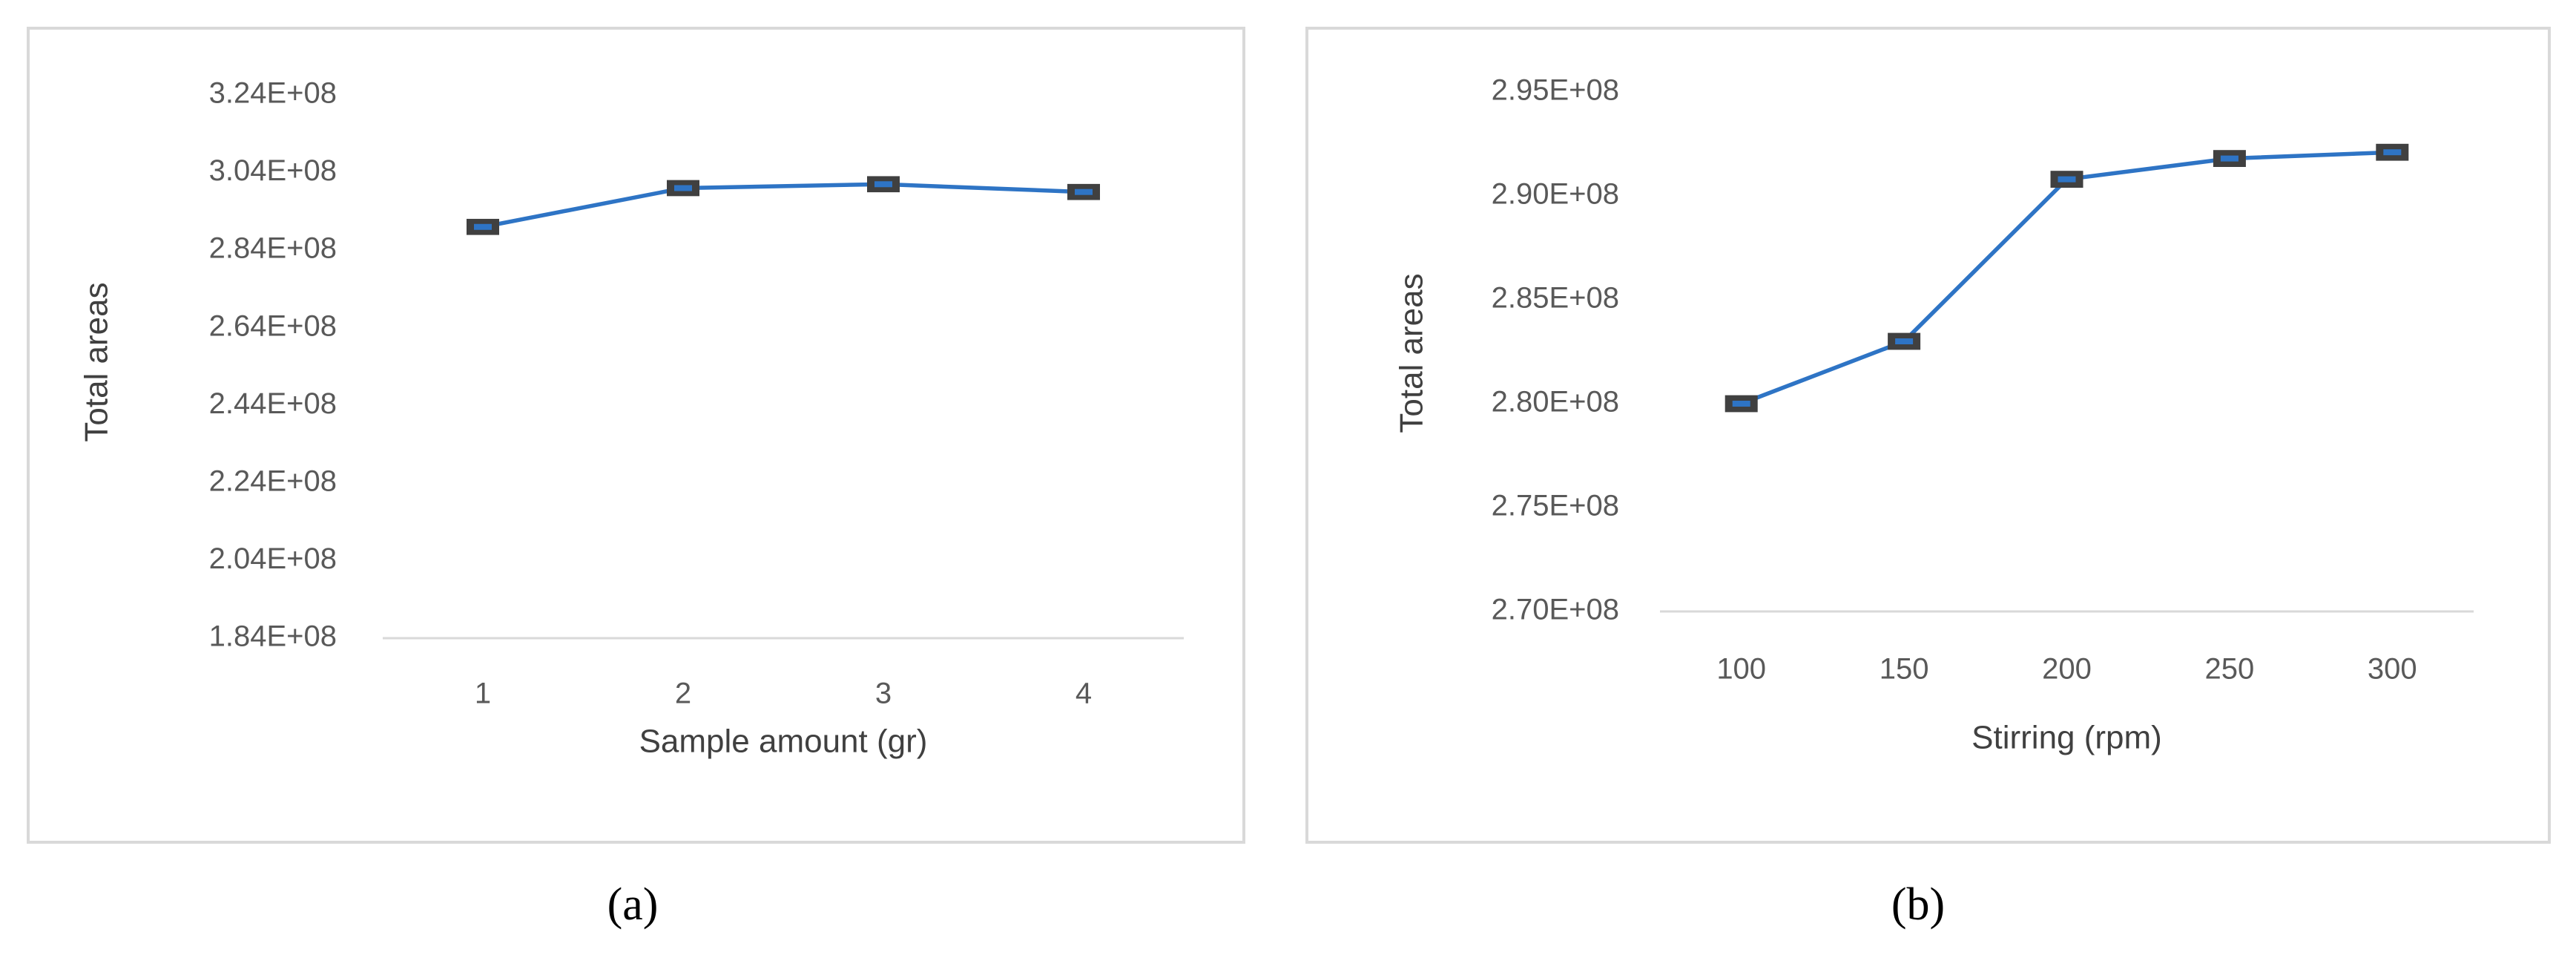 This screenshot has width=2576, height=958. I want to click on y-tick-label: 2.70E+08, so click(1556, 610).